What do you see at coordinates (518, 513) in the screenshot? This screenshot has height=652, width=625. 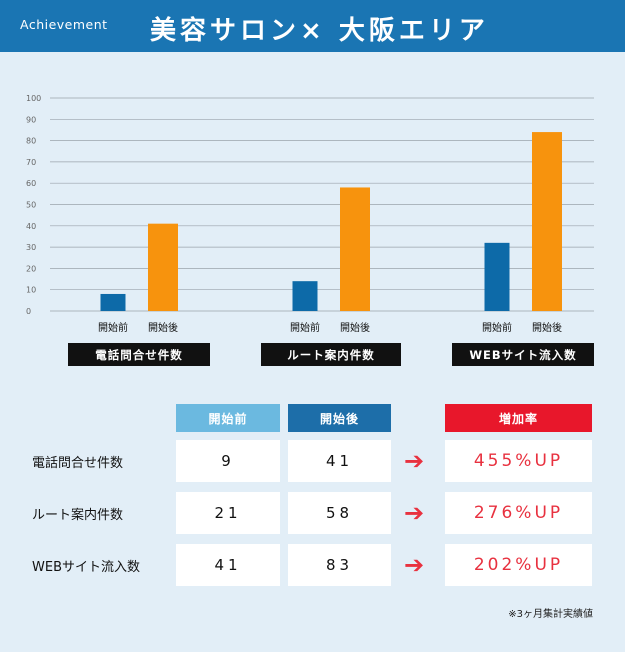 I see `cell-rate-route: 276%UP` at bounding box center [518, 513].